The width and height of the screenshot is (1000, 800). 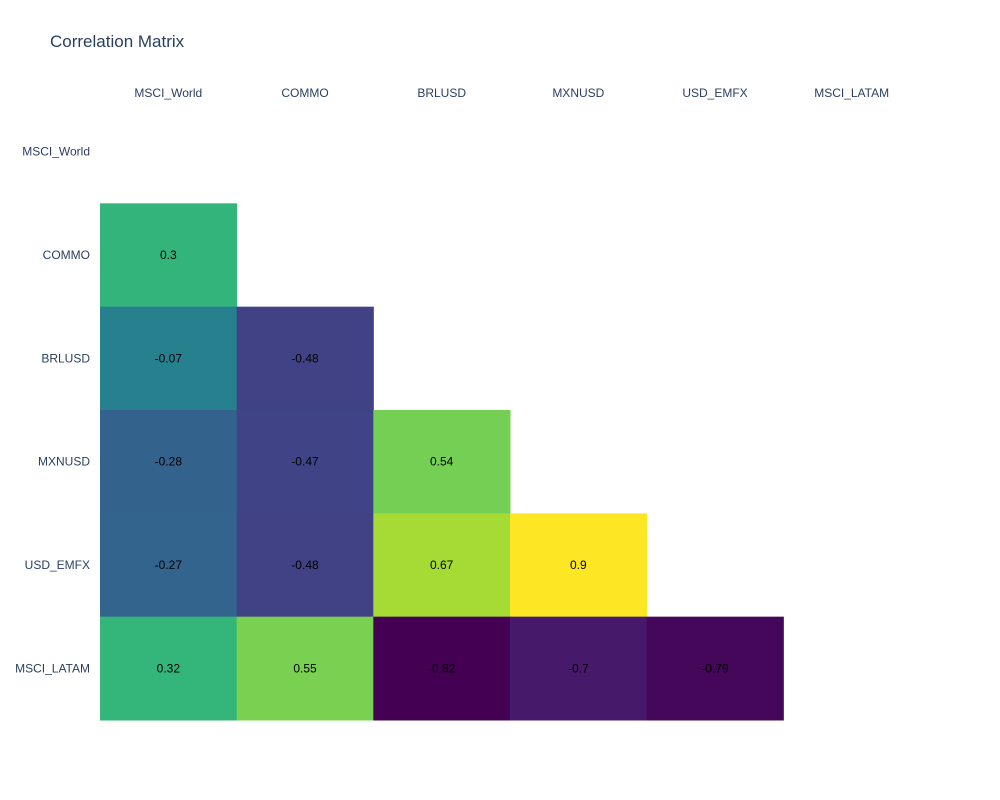 I want to click on cell-value-label: -0.27, so click(x=169, y=565).